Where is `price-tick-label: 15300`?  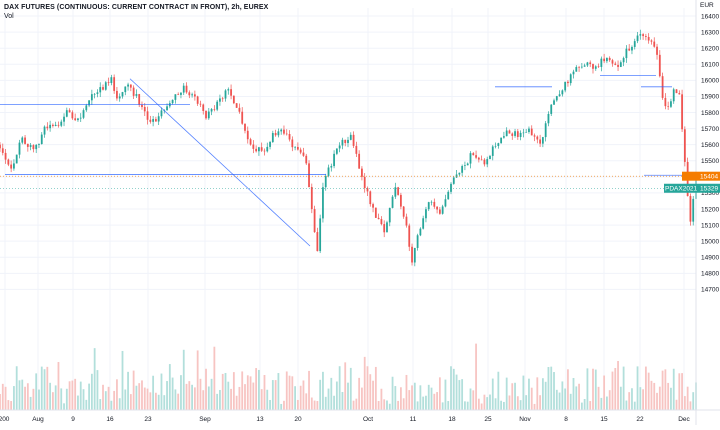
price-tick-label: 15300 is located at coordinates (710, 193).